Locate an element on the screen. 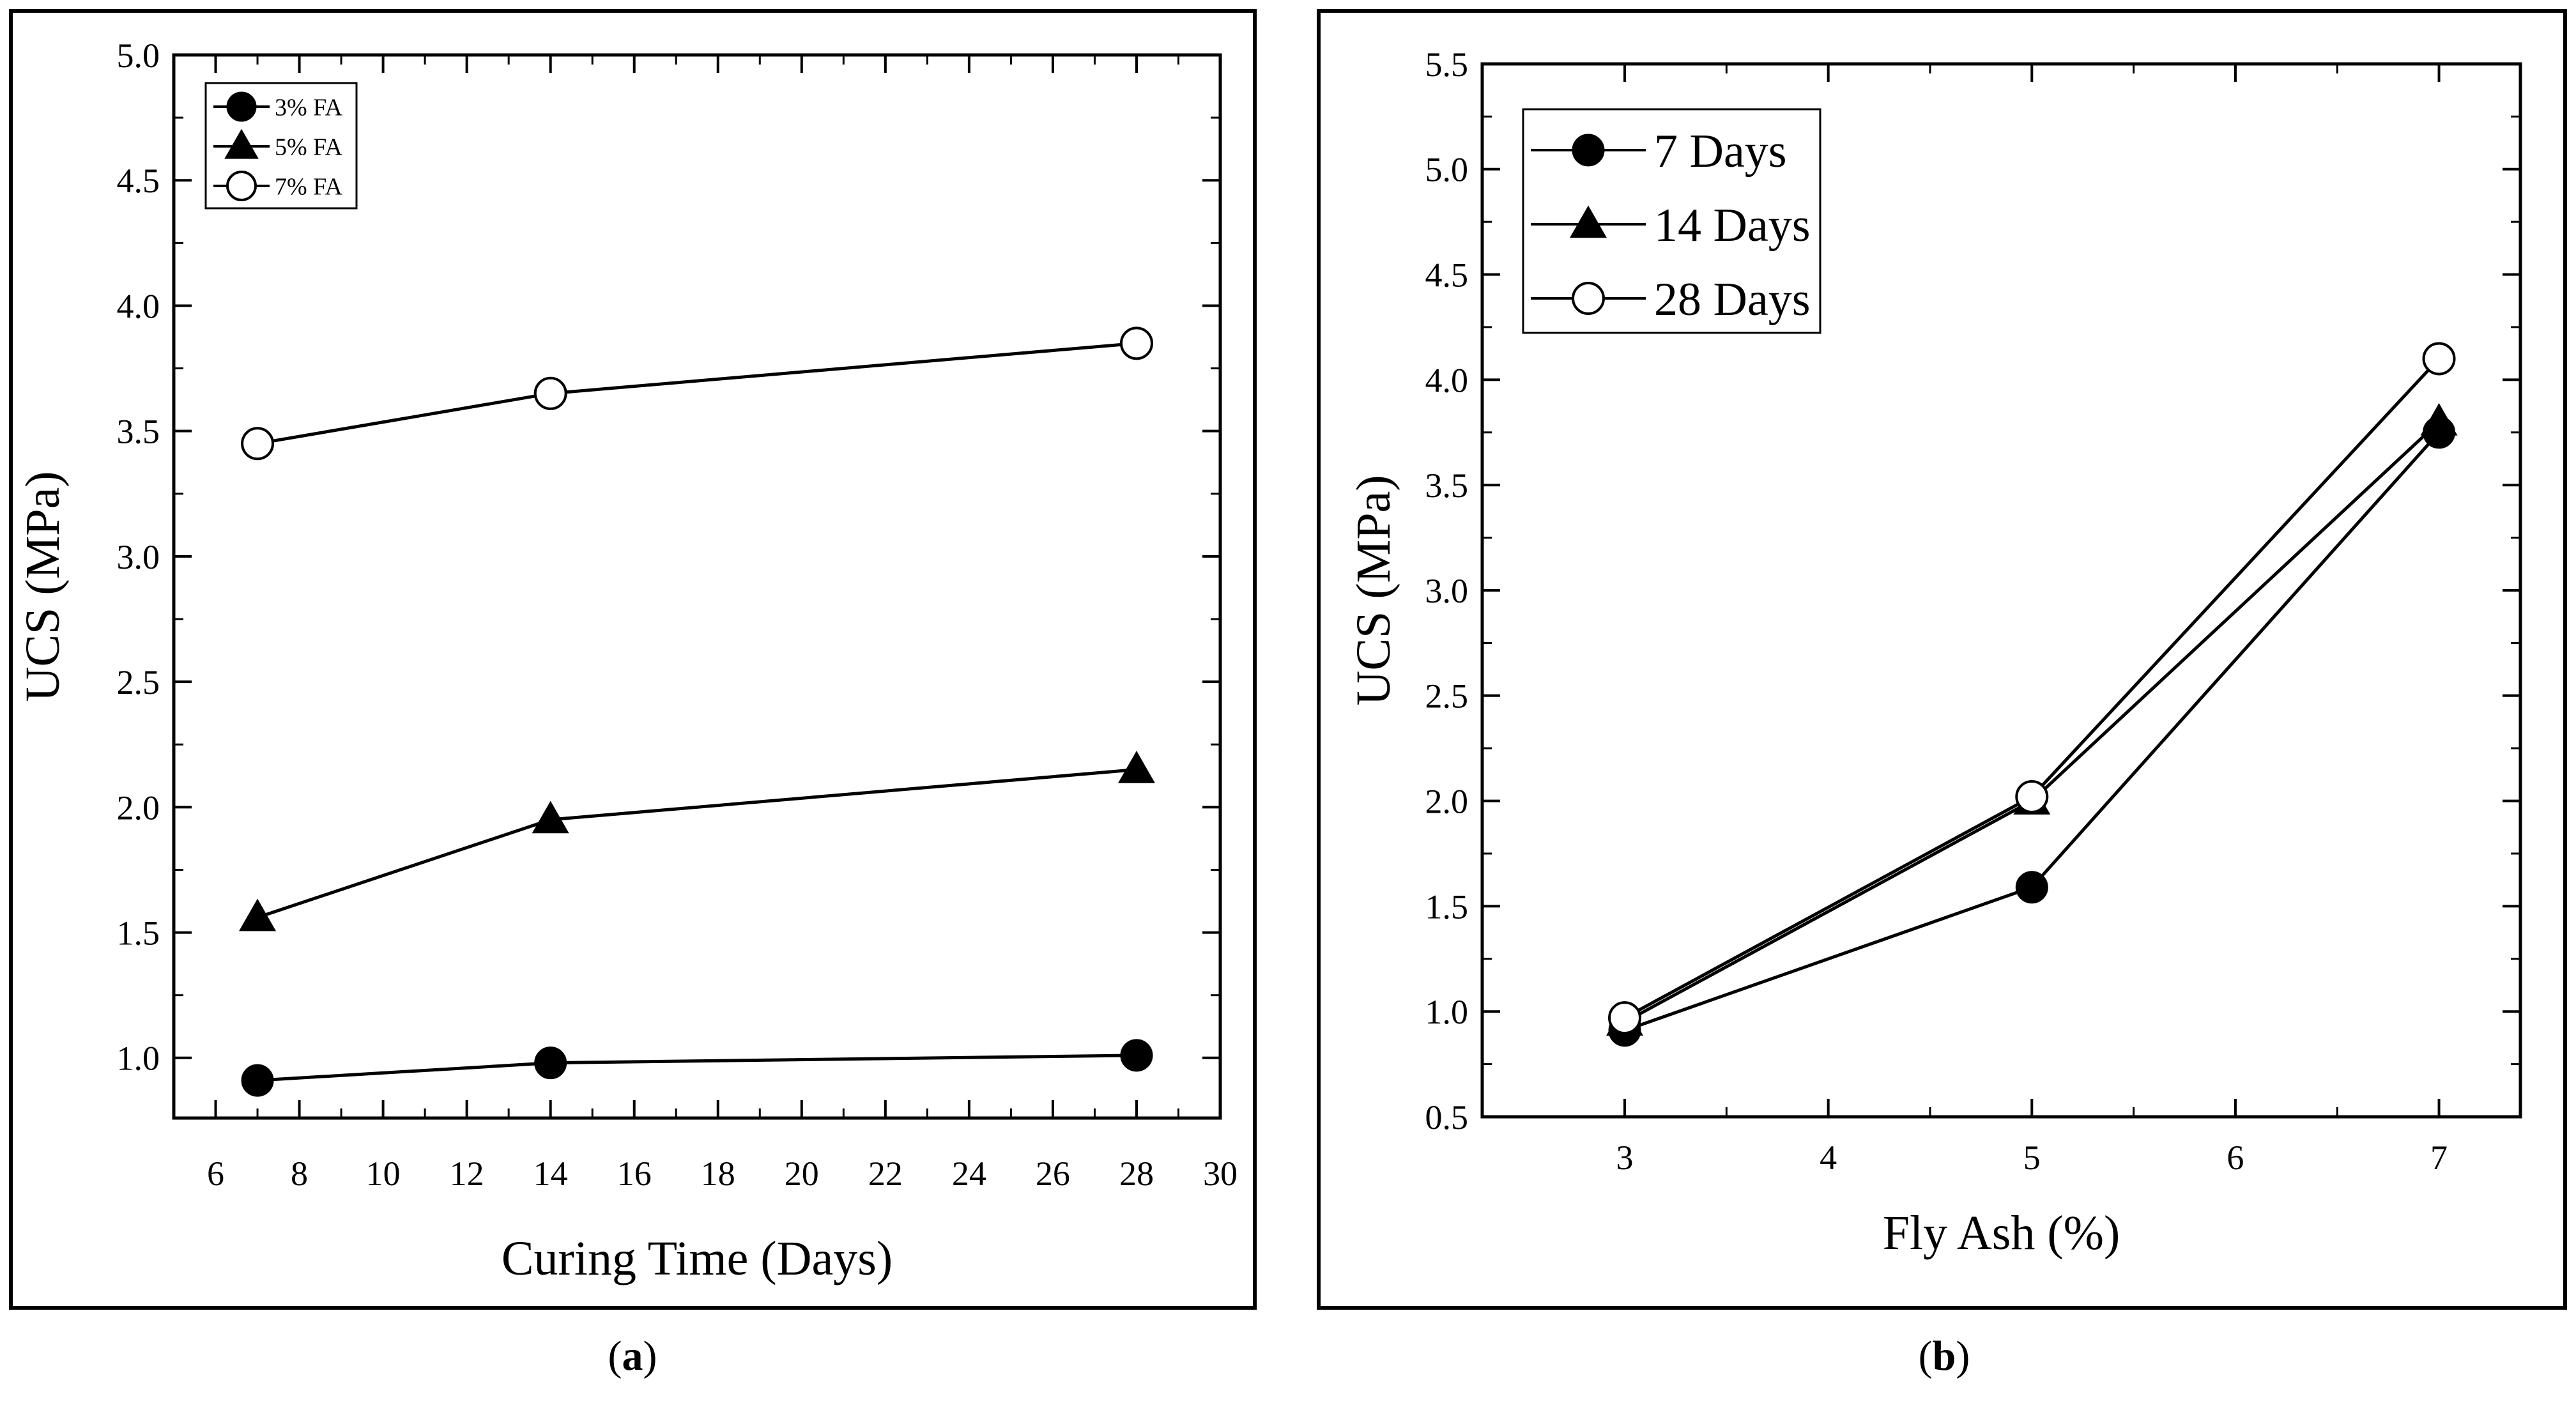  y-tick-label-a: 2.0 is located at coordinates (138, 807).